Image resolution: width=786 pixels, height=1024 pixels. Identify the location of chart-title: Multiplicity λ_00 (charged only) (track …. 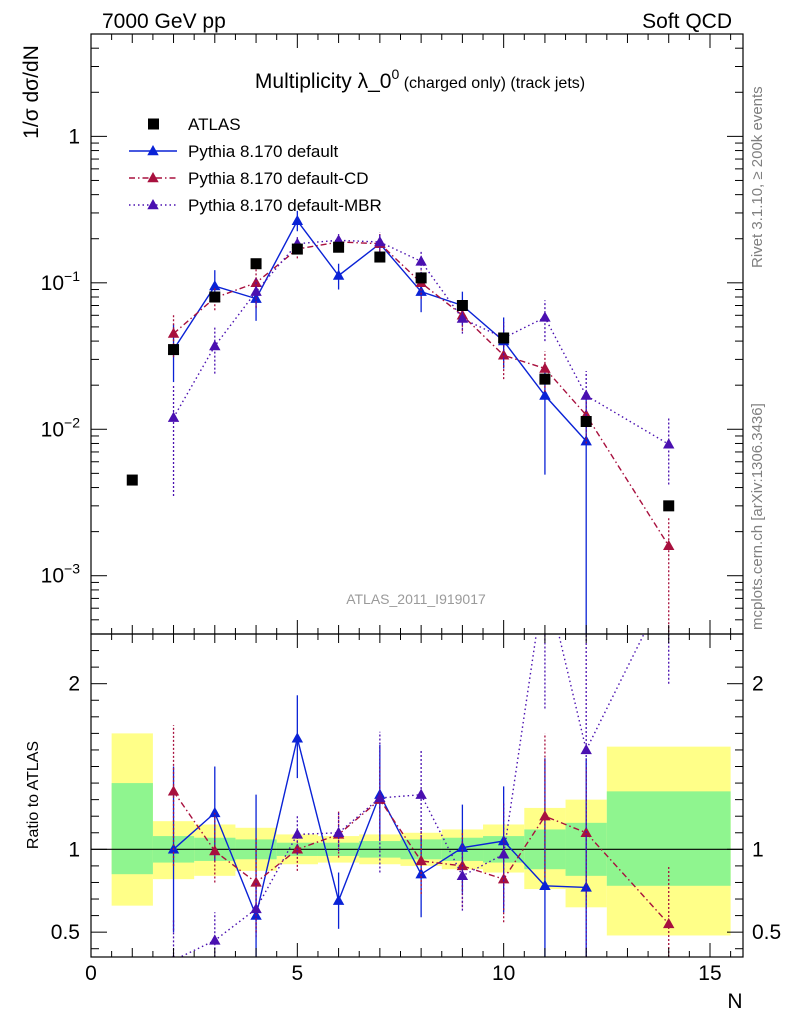
(420, 79).